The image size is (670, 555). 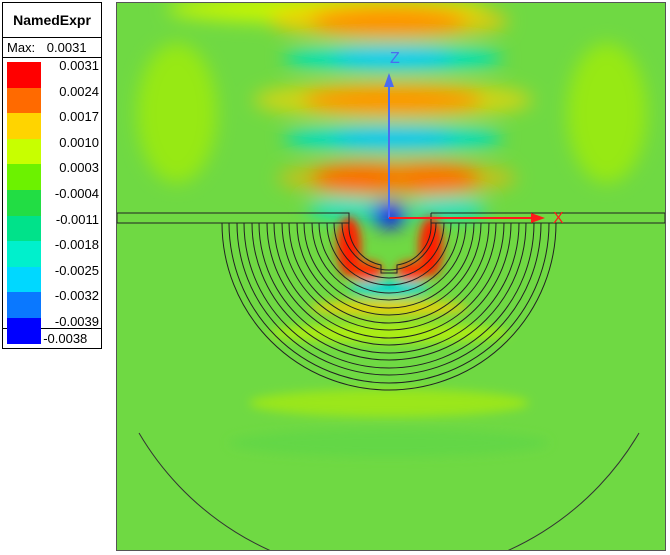 What do you see at coordinates (77, 219) in the screenshot?
I see `legend-tick-label: -0.0011` at bounding box center [77, 219].